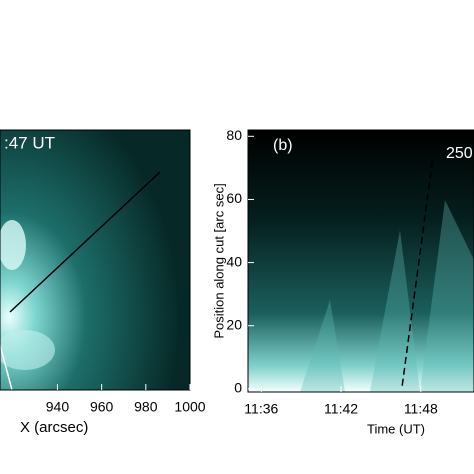 This screenshot has width=474, height=474. Describe the element at coordinates (58, 407) in the screenshot. I see `x-tick-label: 940` at that location.